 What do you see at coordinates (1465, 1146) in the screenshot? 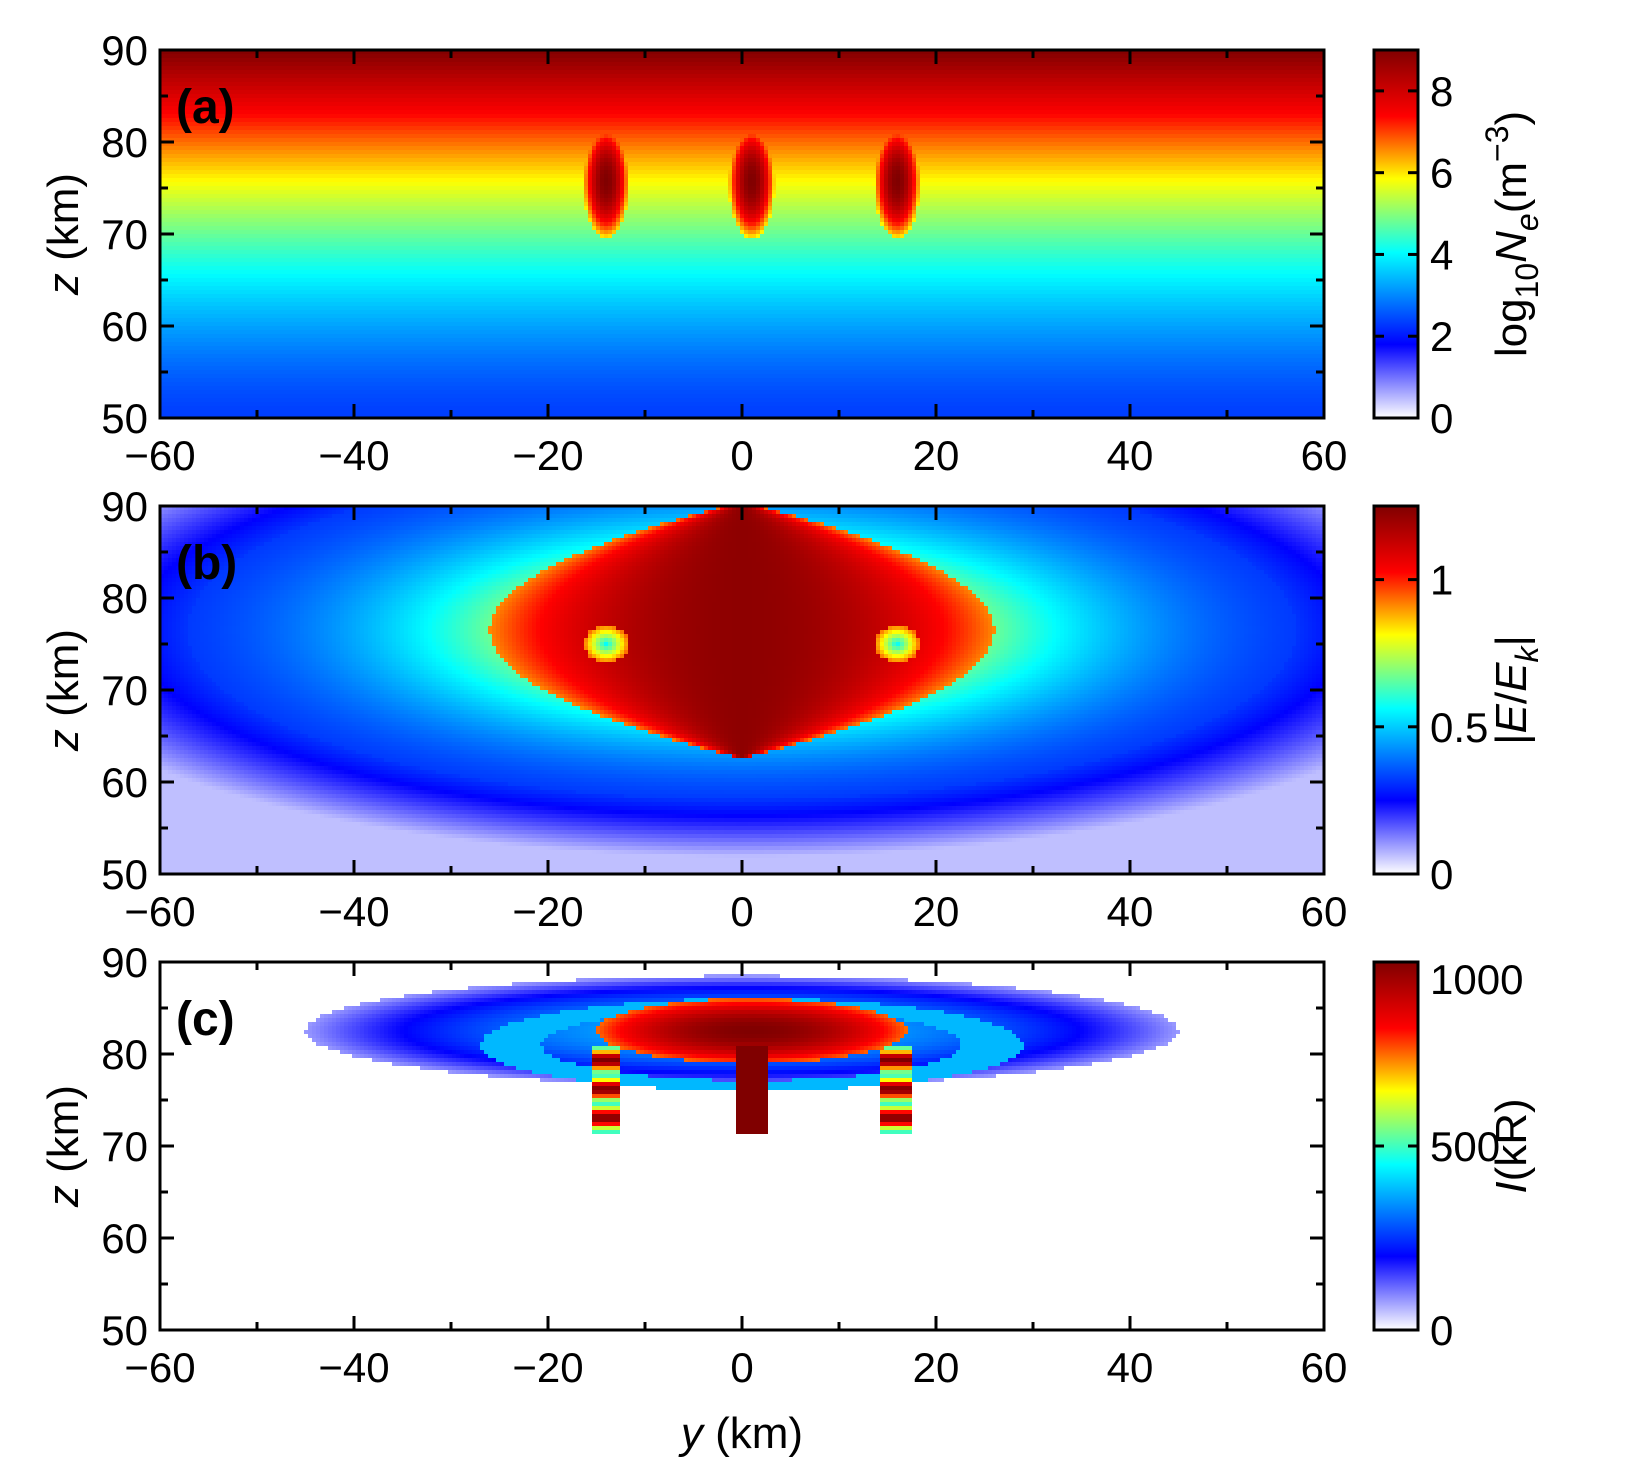
I see `colorbar-tick-label: 500` at bounding box center [1465, 1146].